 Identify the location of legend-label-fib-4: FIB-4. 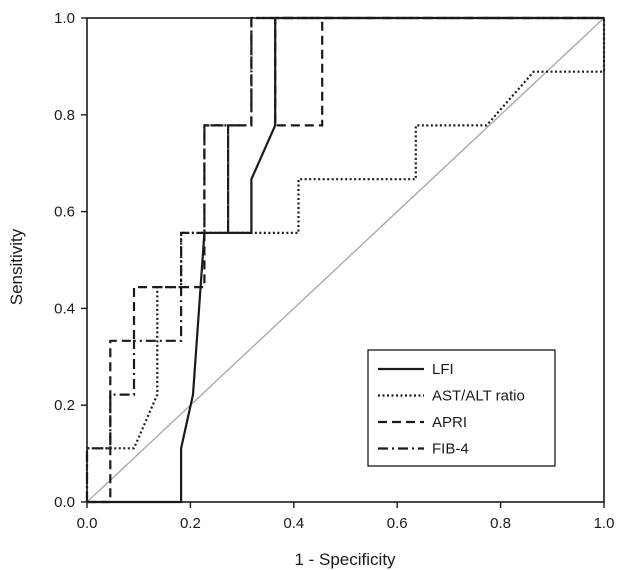
(450, 449).